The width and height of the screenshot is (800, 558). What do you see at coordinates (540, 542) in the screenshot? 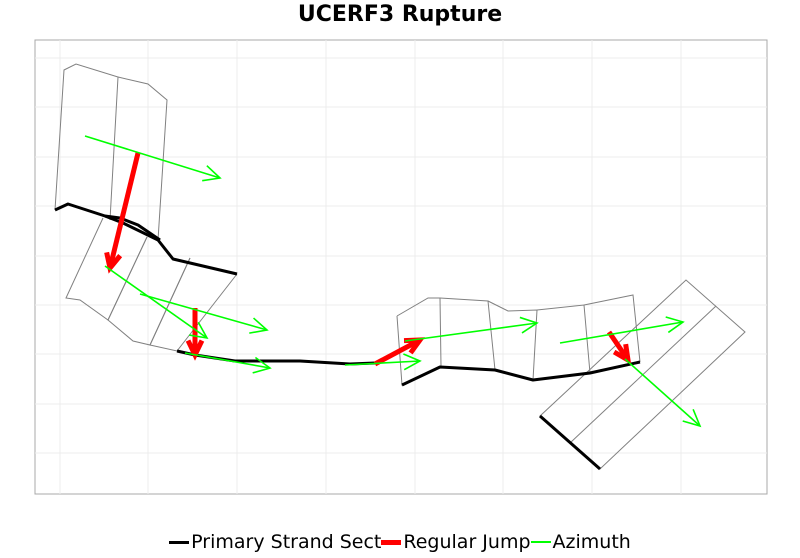
I see `legend-swatch-azimuth` at bounding box center [540, 542].